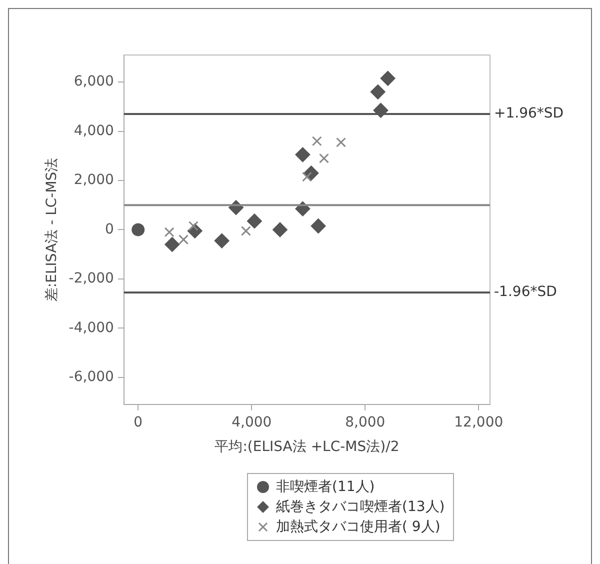 The height and width of the screenshot is (564, 600). What do you see at coordinates (109, 229) in the screenshot?
I see `y-tick-label: 0` at bounding box center [109, 229].